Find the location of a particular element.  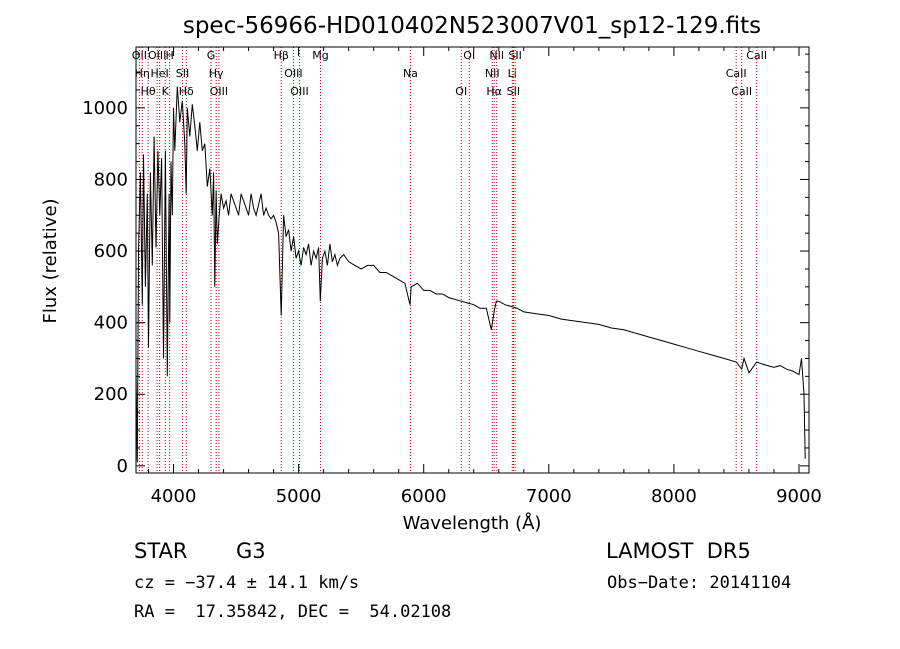

x-axis-label: Wavelength (Å) is located at coordinates (472, 523).